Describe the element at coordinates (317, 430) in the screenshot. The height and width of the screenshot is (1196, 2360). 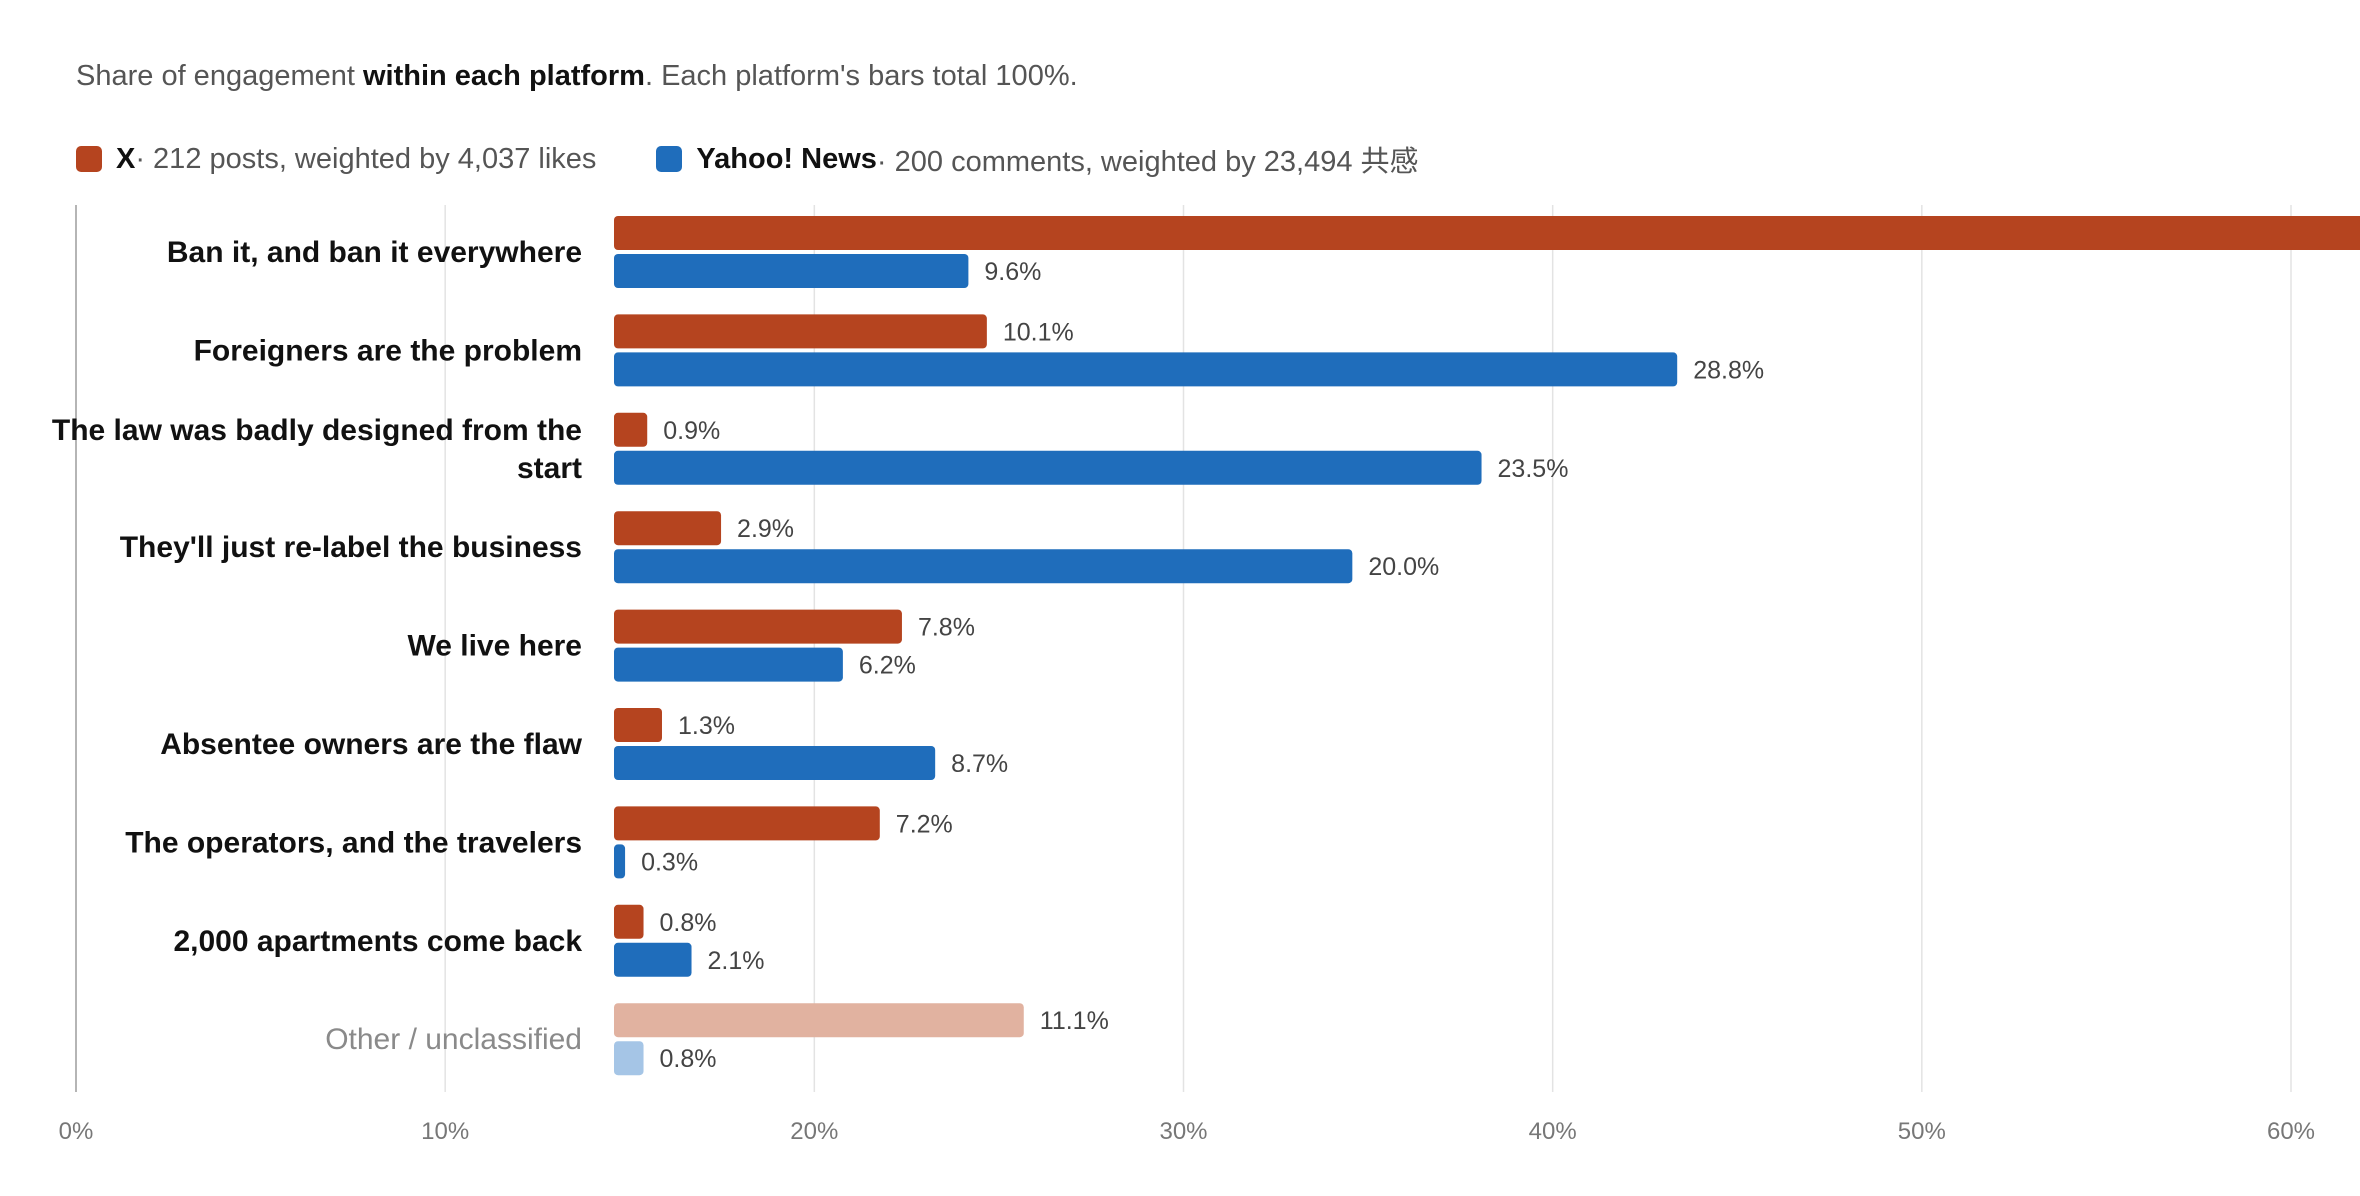
I see `category-label: The law was badly designed from the` at that location.